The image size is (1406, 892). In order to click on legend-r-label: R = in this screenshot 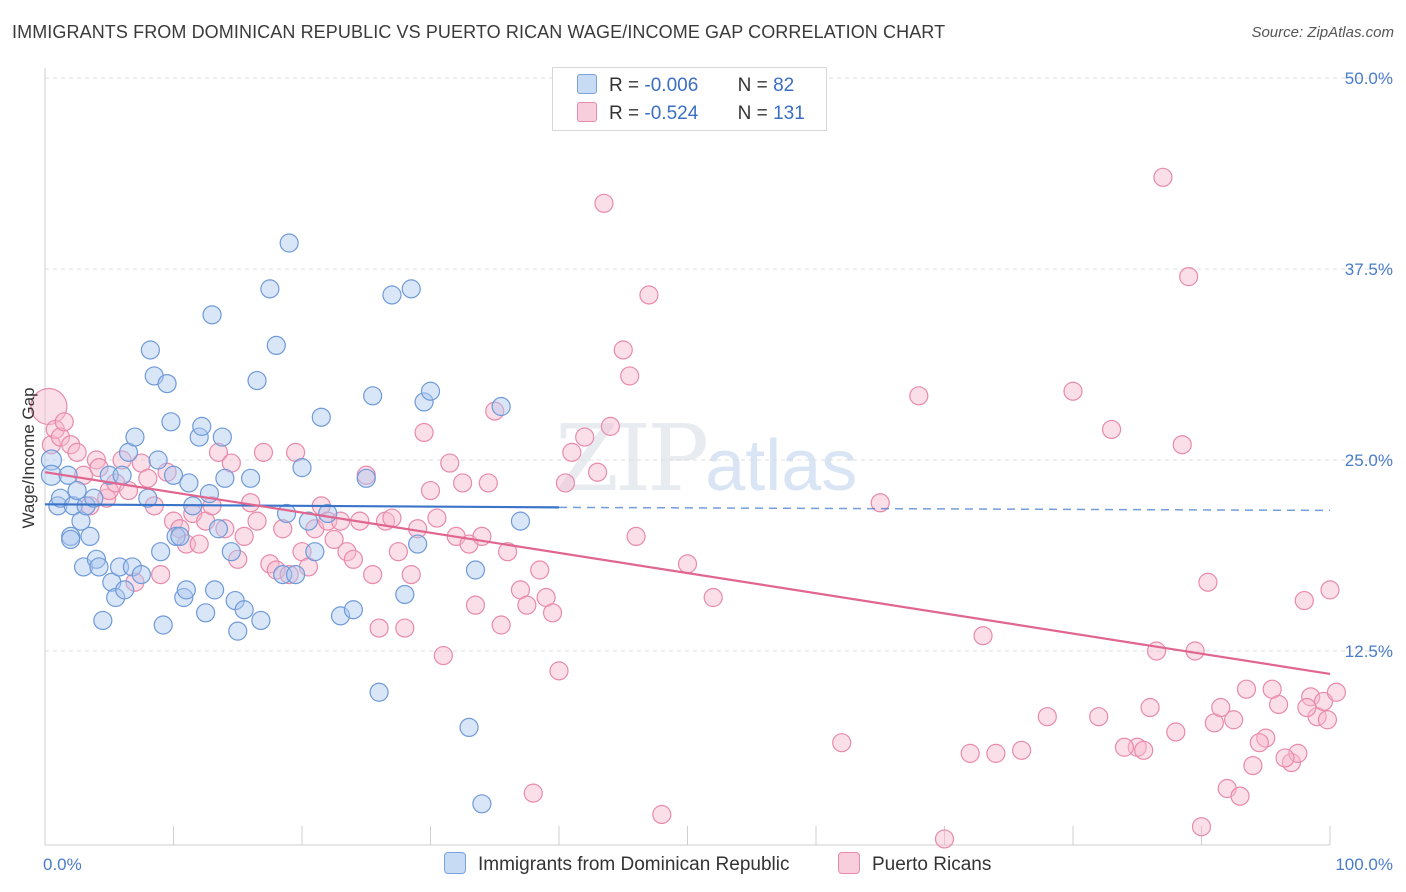, I will do `click(624, 85)`.